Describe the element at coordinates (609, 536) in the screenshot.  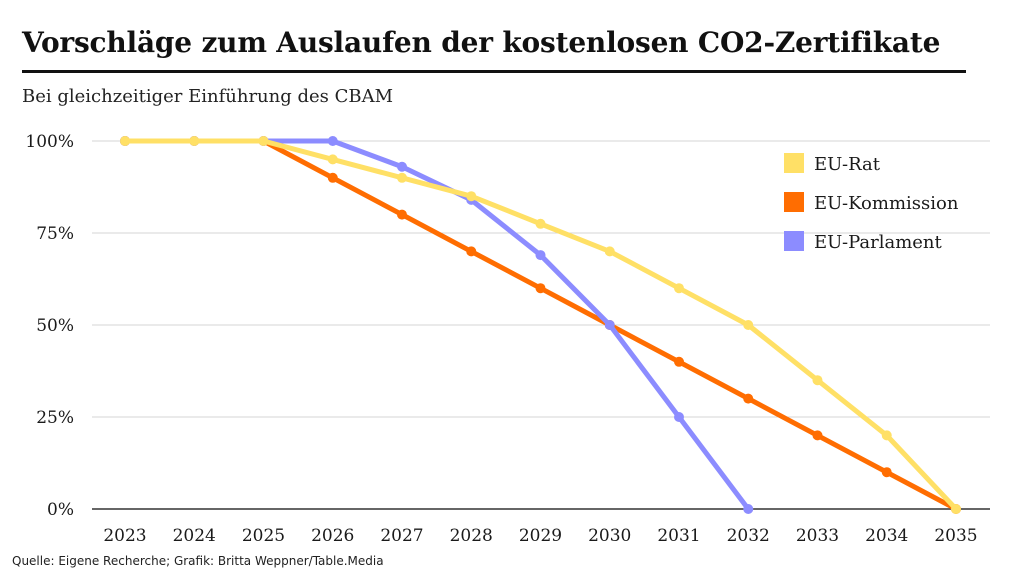
I see `x-tick-label: 2030` at that location.